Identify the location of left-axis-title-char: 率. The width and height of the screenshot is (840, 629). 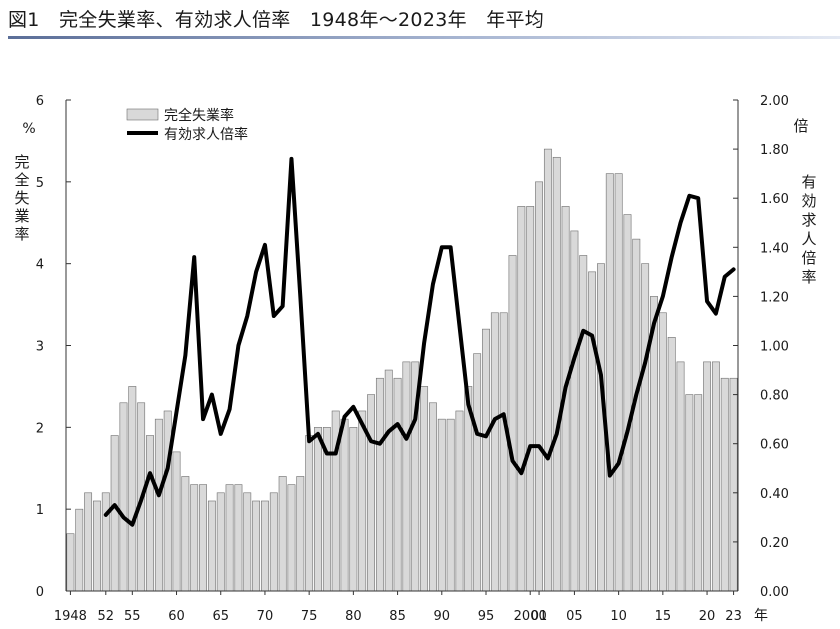
(21, 234).